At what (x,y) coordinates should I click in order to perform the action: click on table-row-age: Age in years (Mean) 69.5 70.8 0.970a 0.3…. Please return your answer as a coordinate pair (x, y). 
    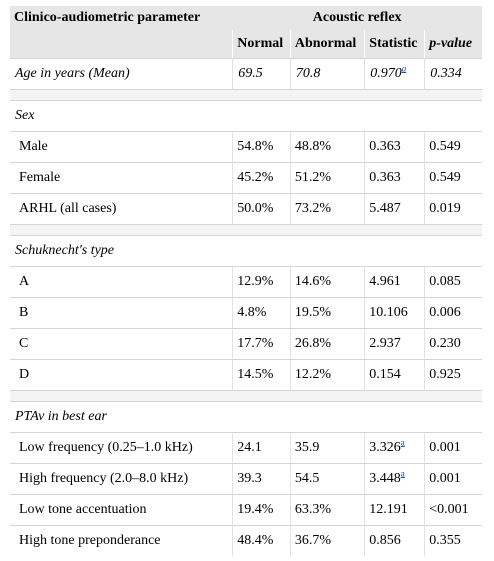
    Looking at the image, I should click on (246, 73).